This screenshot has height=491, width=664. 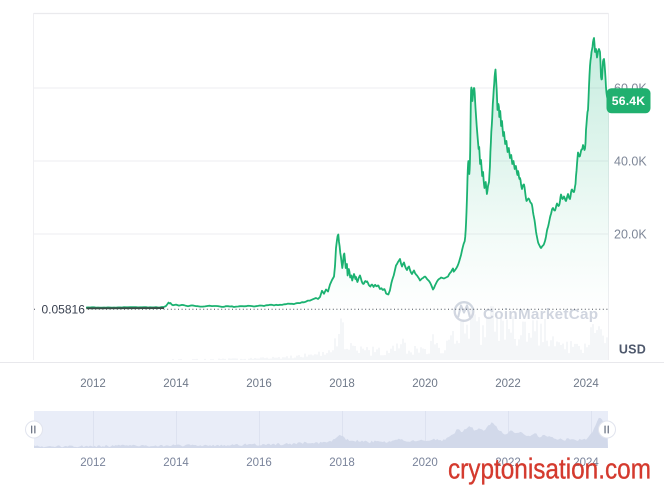 I want to click on svg-text: 56.4K, so click(x=629, y=101).